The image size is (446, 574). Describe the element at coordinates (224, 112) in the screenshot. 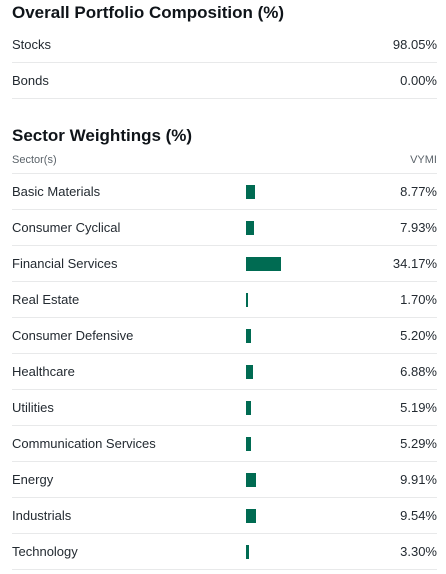

I see `section-spacer` at that location.